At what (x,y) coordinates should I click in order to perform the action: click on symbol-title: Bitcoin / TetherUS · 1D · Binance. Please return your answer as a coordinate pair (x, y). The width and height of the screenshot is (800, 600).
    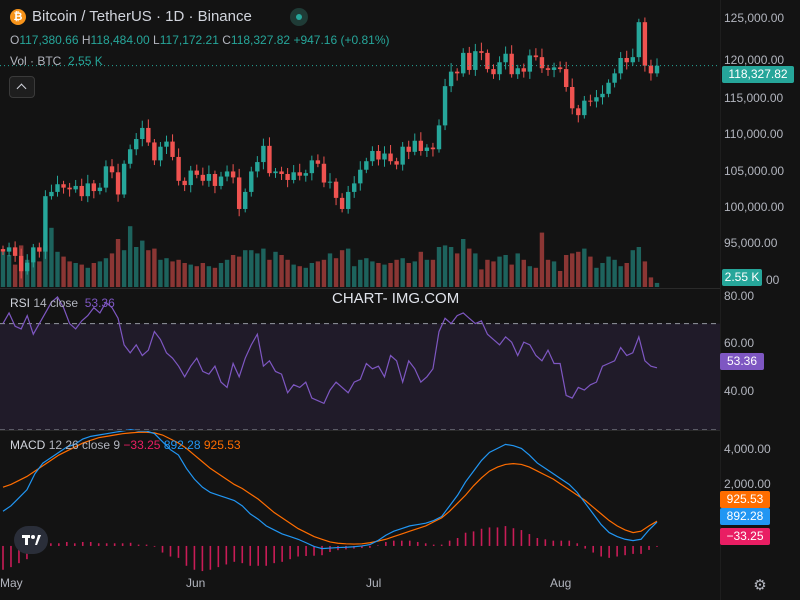
    Looking at the image, I should click on (142, 16).